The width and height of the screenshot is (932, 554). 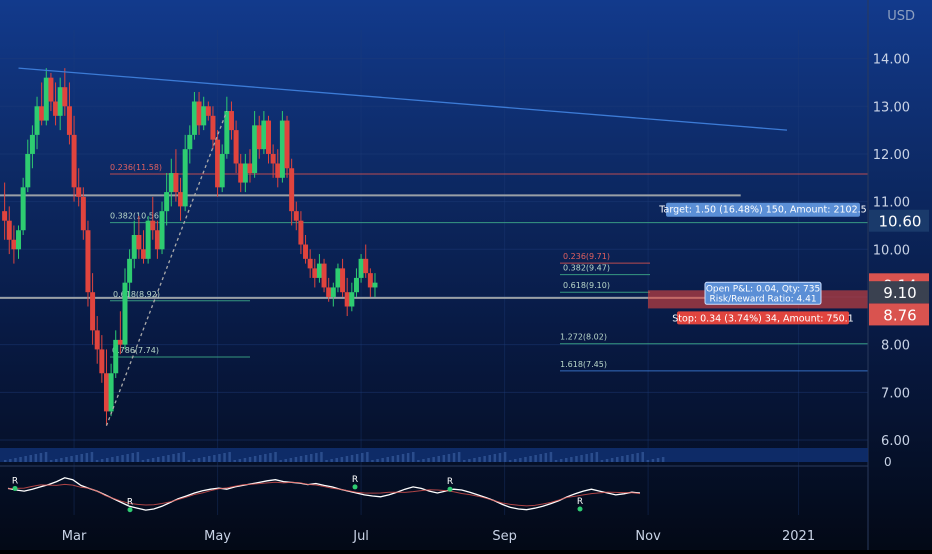 I want to click on volume-band, so click(x=434, y=455).